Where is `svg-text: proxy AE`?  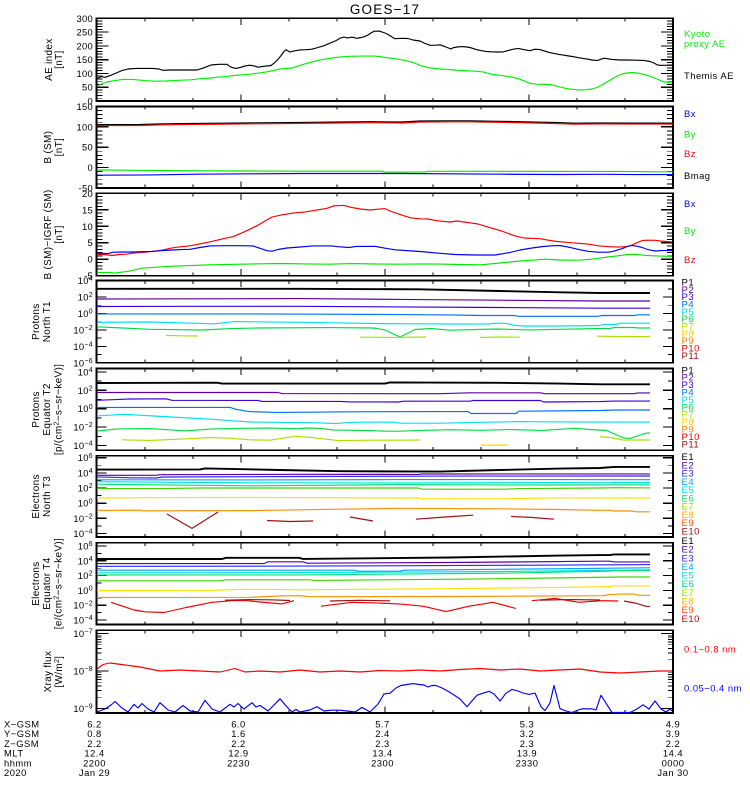 svg-text: proxy AE is located at coordinates (705, 43).